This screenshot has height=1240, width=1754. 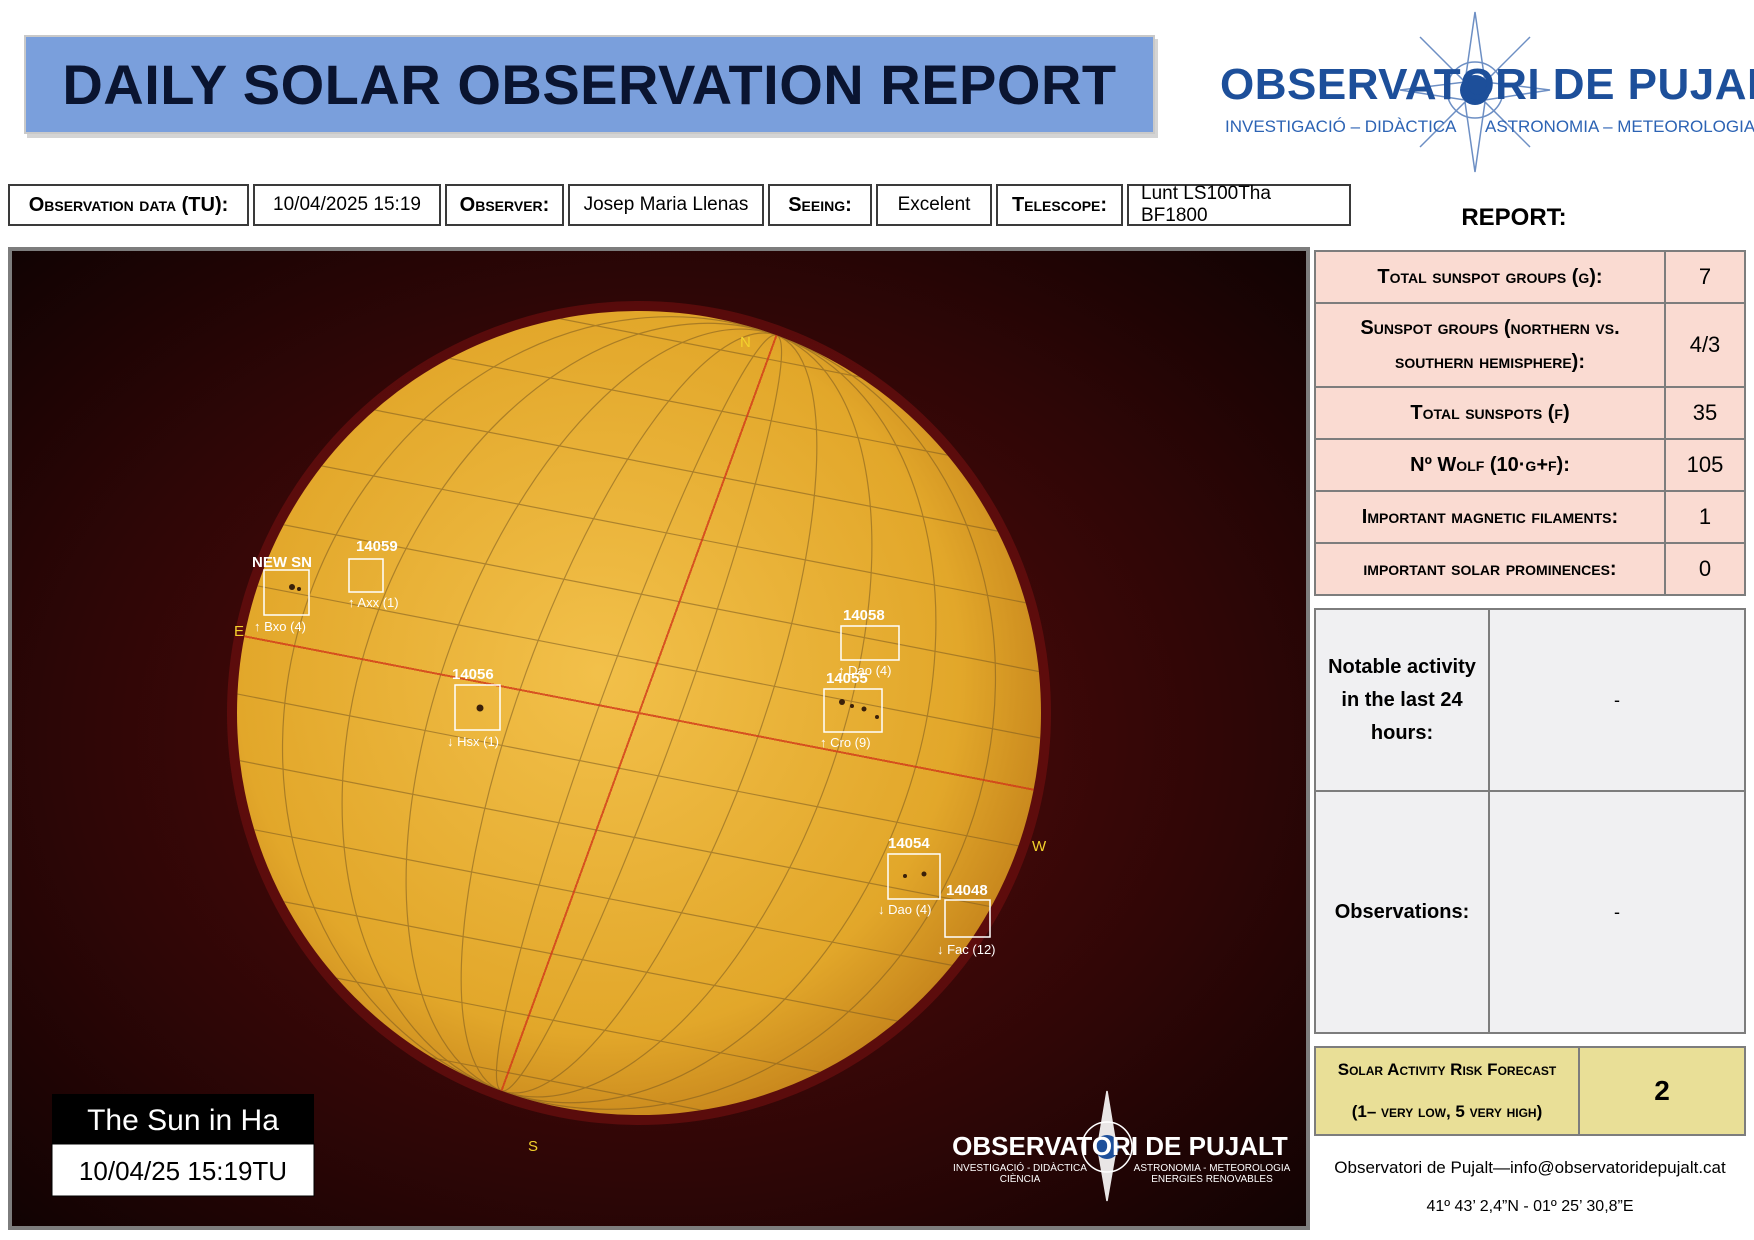 I want to click on group-id-newsn: NEW SN, so click(x=282, y=562).